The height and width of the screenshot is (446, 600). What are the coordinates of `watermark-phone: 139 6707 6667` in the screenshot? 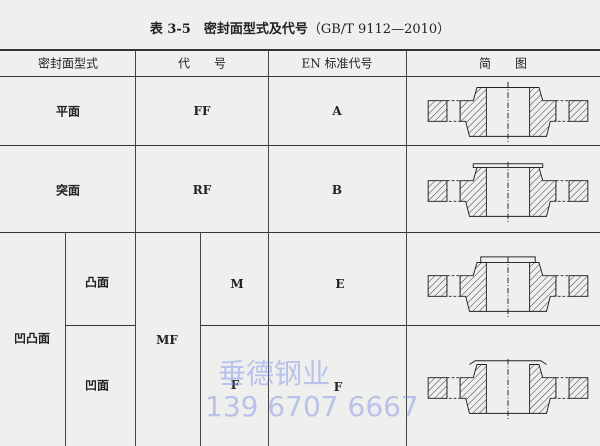 It's located at (312, 406).